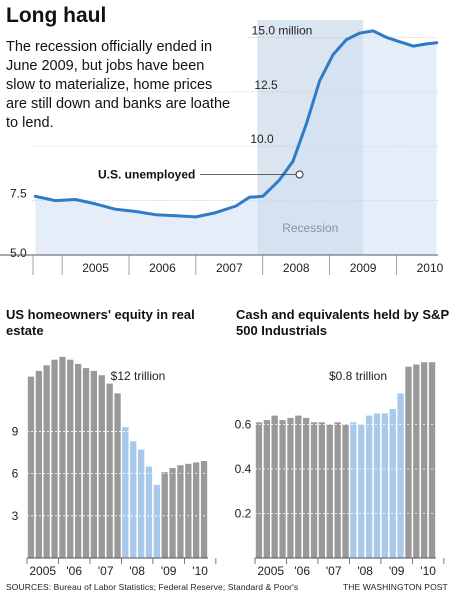 Image resolution: width=475 pixels, height=600 pixels. I want to click on y-tick-label: 0.4, so click(243, 469).